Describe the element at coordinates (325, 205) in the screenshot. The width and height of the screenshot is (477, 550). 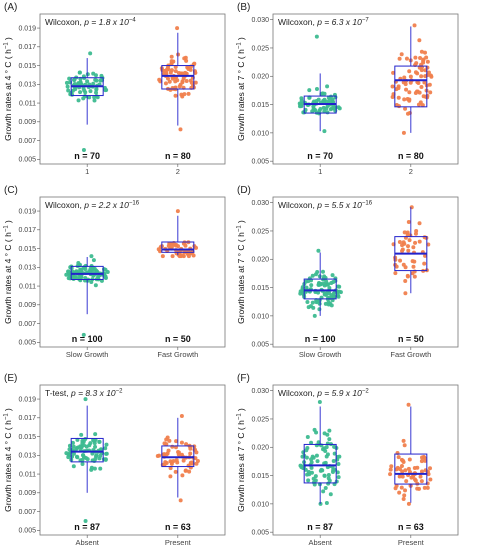
I see `test-annotation: Wilcoxon, p = 5.5 x 10−16` at that location.